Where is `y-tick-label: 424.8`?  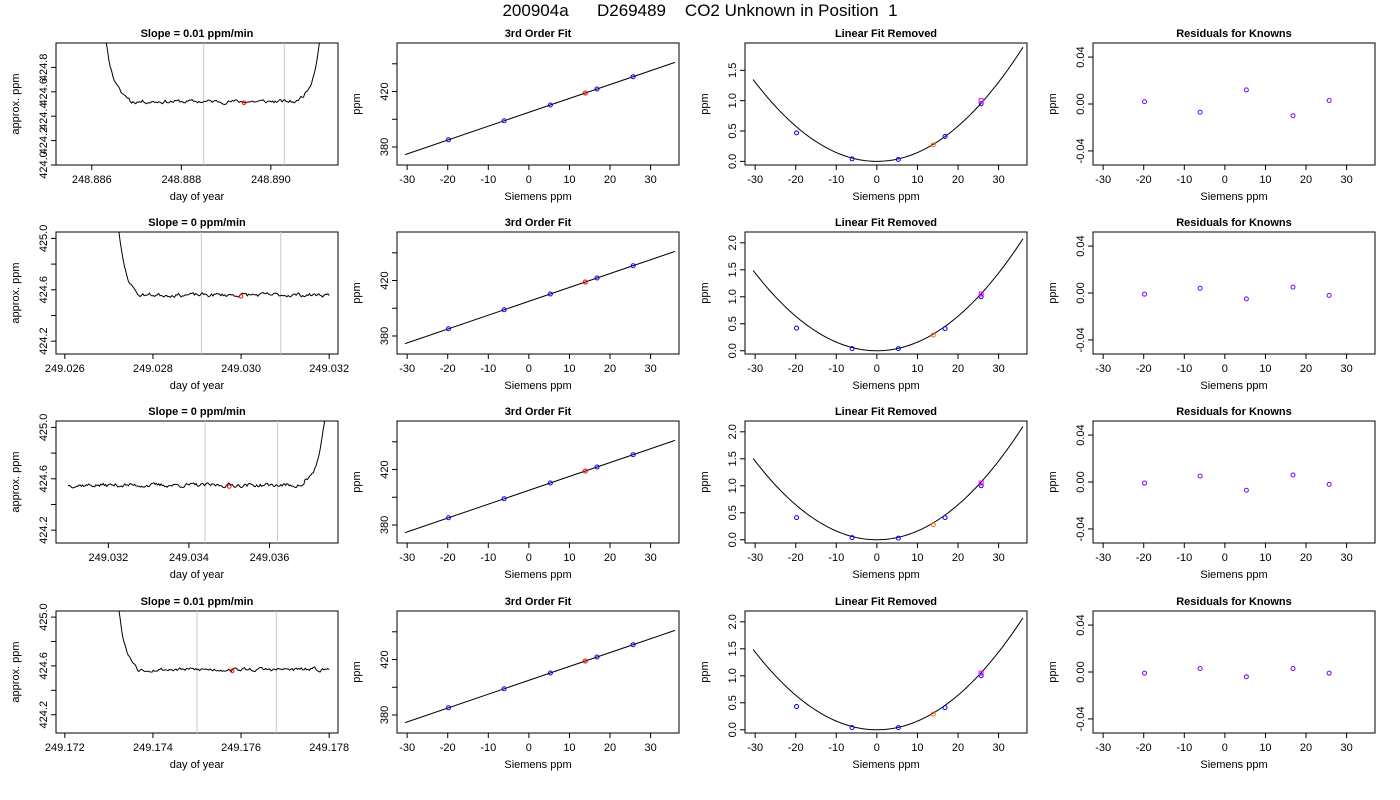
y-tick-label: 424.8 is located at coordinates (44, 68).